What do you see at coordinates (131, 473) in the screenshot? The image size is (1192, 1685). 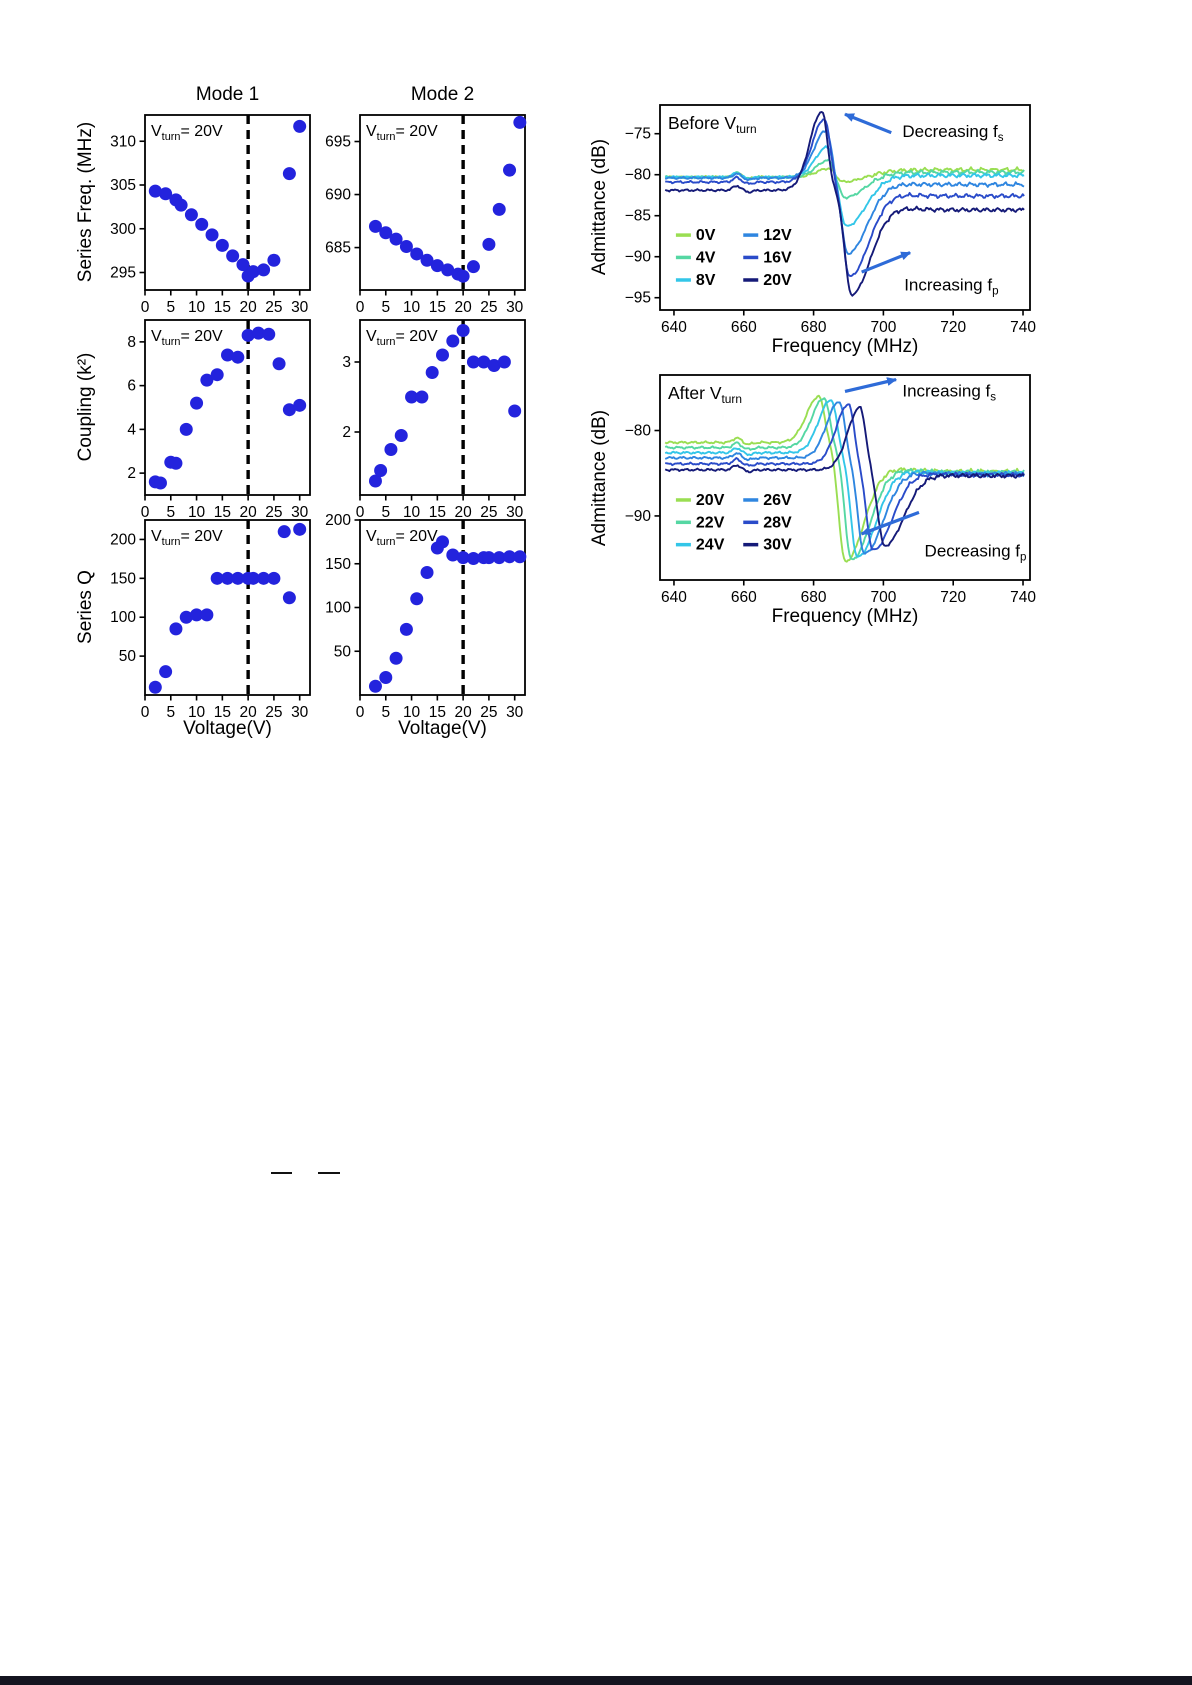 I see `svg-text: 2` at bounding box center [131, 473].